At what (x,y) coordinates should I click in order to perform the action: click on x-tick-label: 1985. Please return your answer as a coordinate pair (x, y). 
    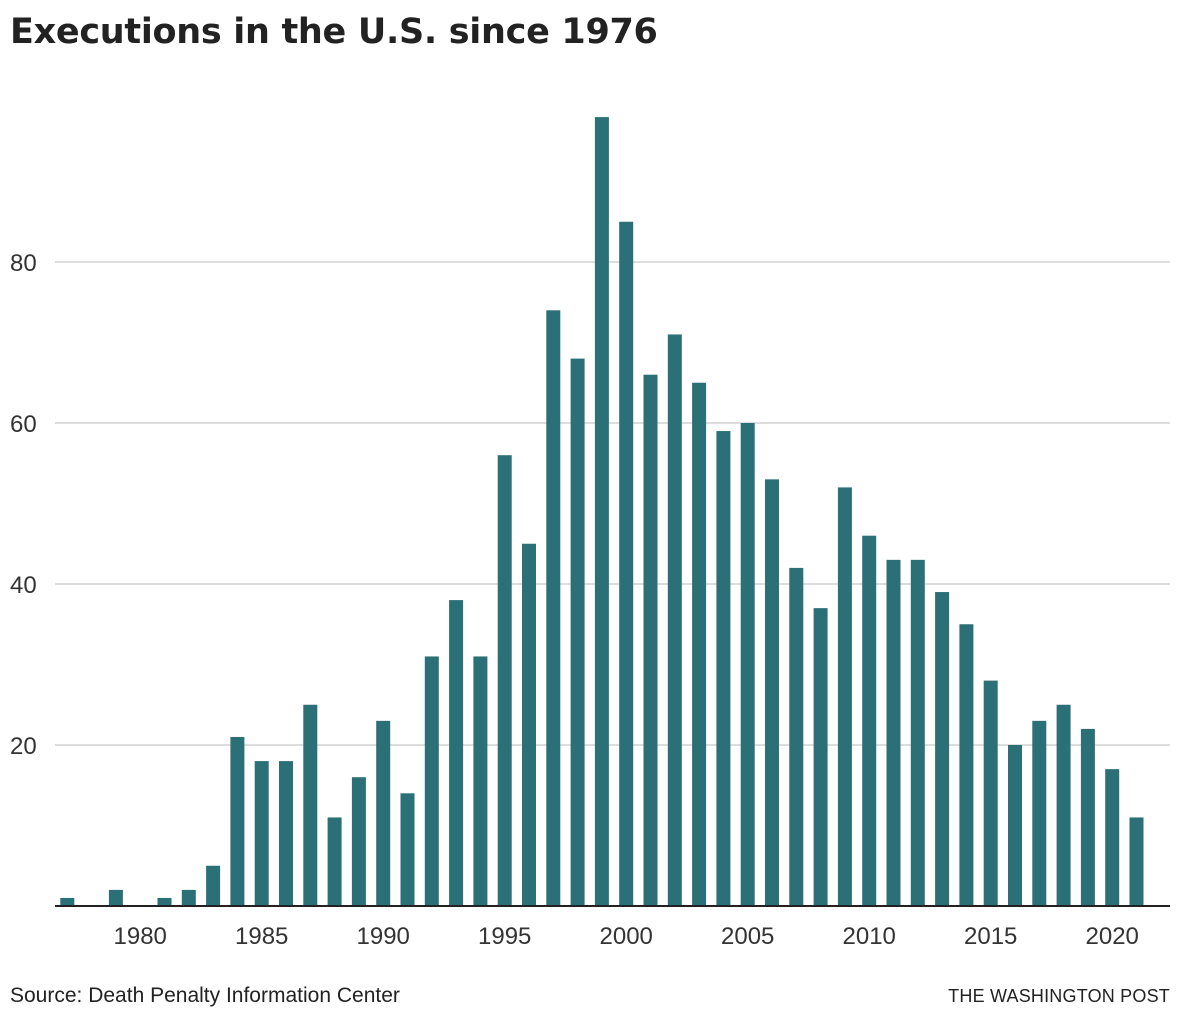
    Looking at the image, I should click on (261, 936).